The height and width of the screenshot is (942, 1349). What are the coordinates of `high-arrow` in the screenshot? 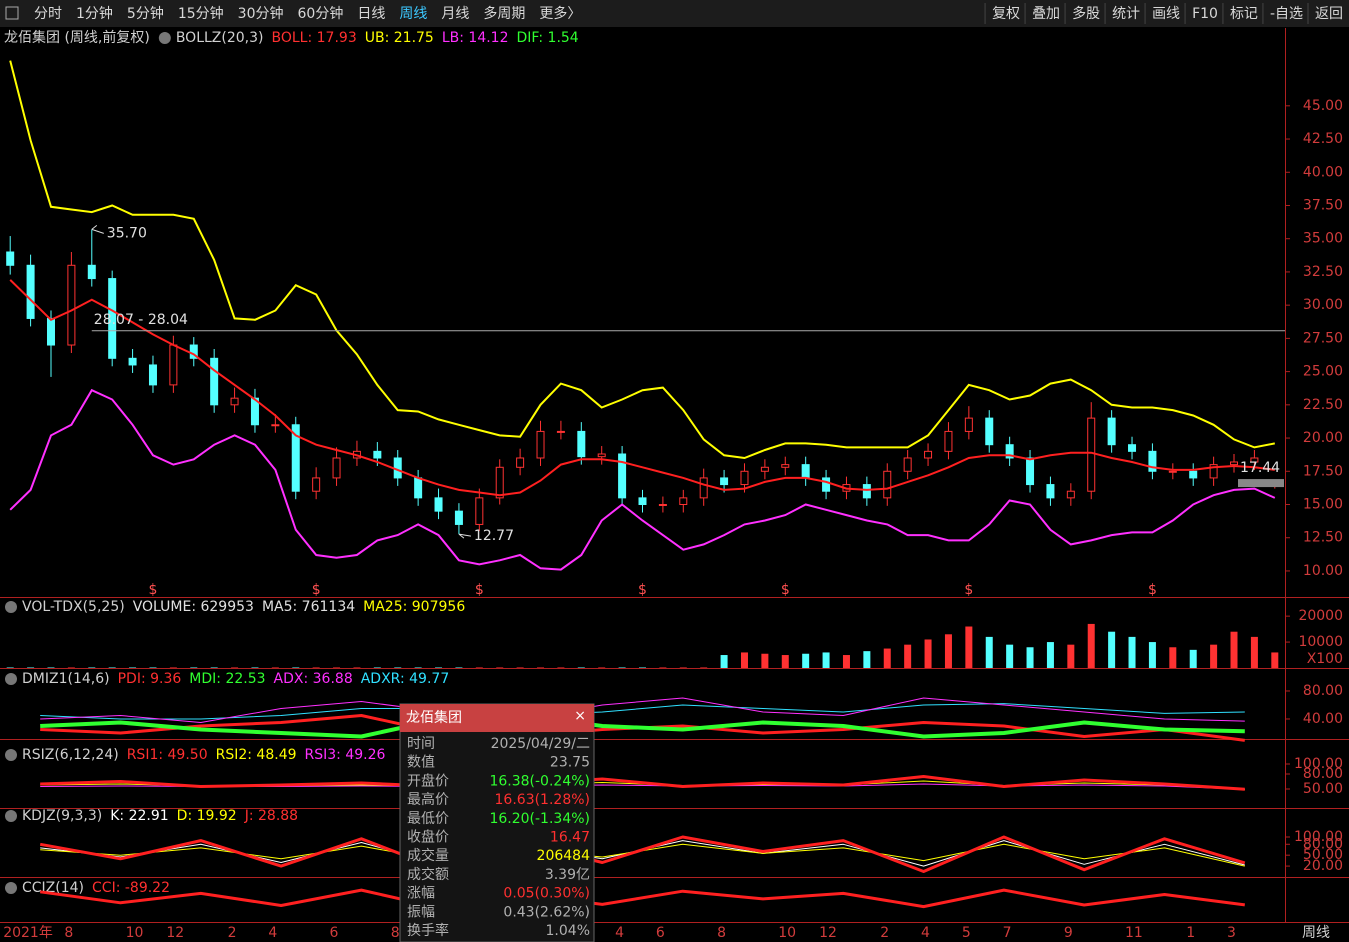 It's located at (97, 229).